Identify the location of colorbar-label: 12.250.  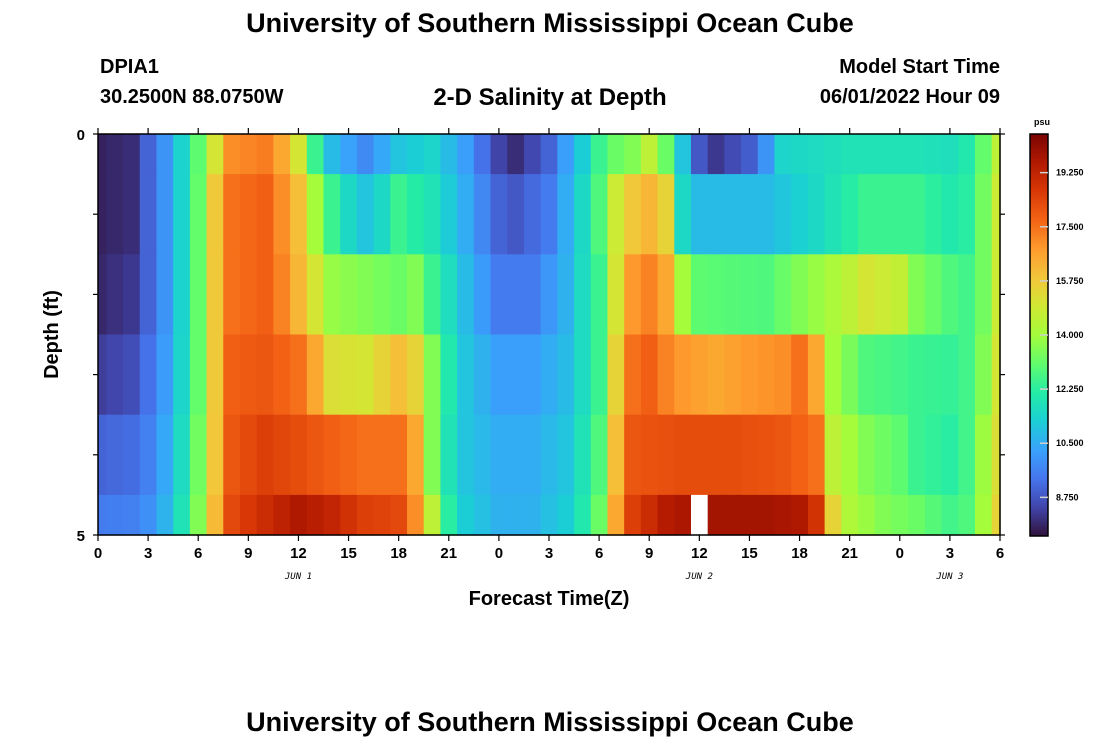
(1070, 389).